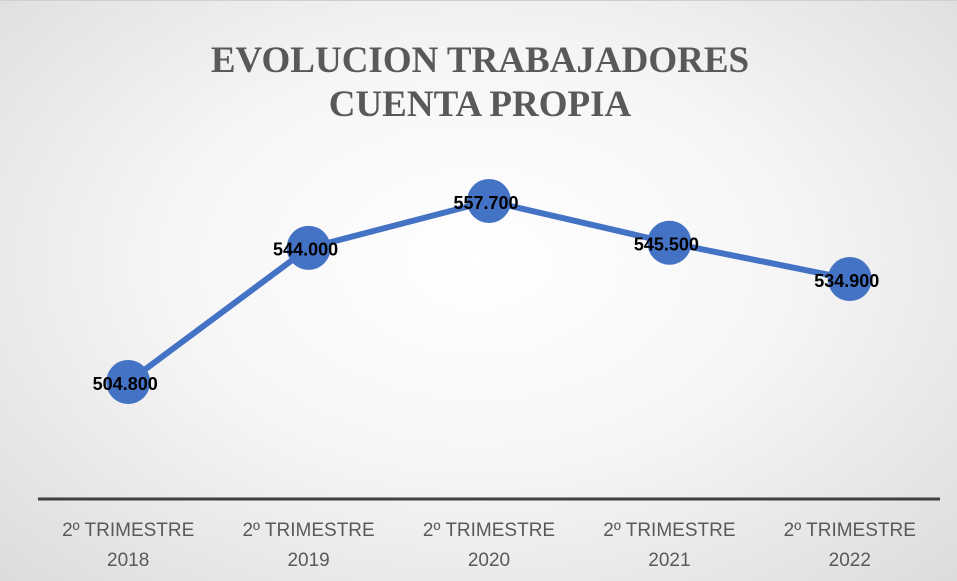 This screenshot has height=581, width=957. I want to click on data-label: 557.700, so click(485, 203).